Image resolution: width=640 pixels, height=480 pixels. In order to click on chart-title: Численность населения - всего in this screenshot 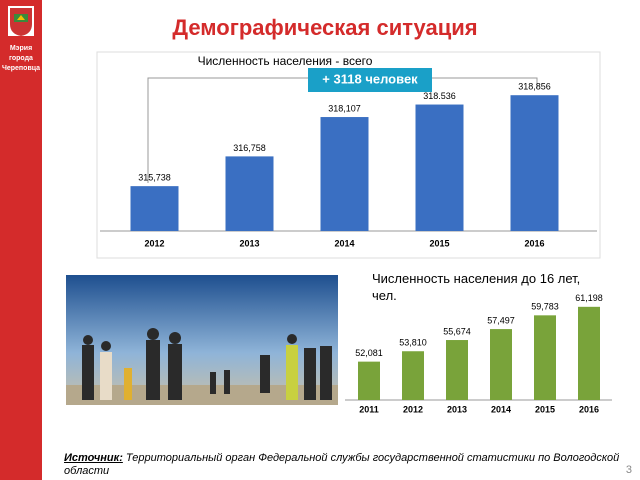, I will do `click(285, 61)`.